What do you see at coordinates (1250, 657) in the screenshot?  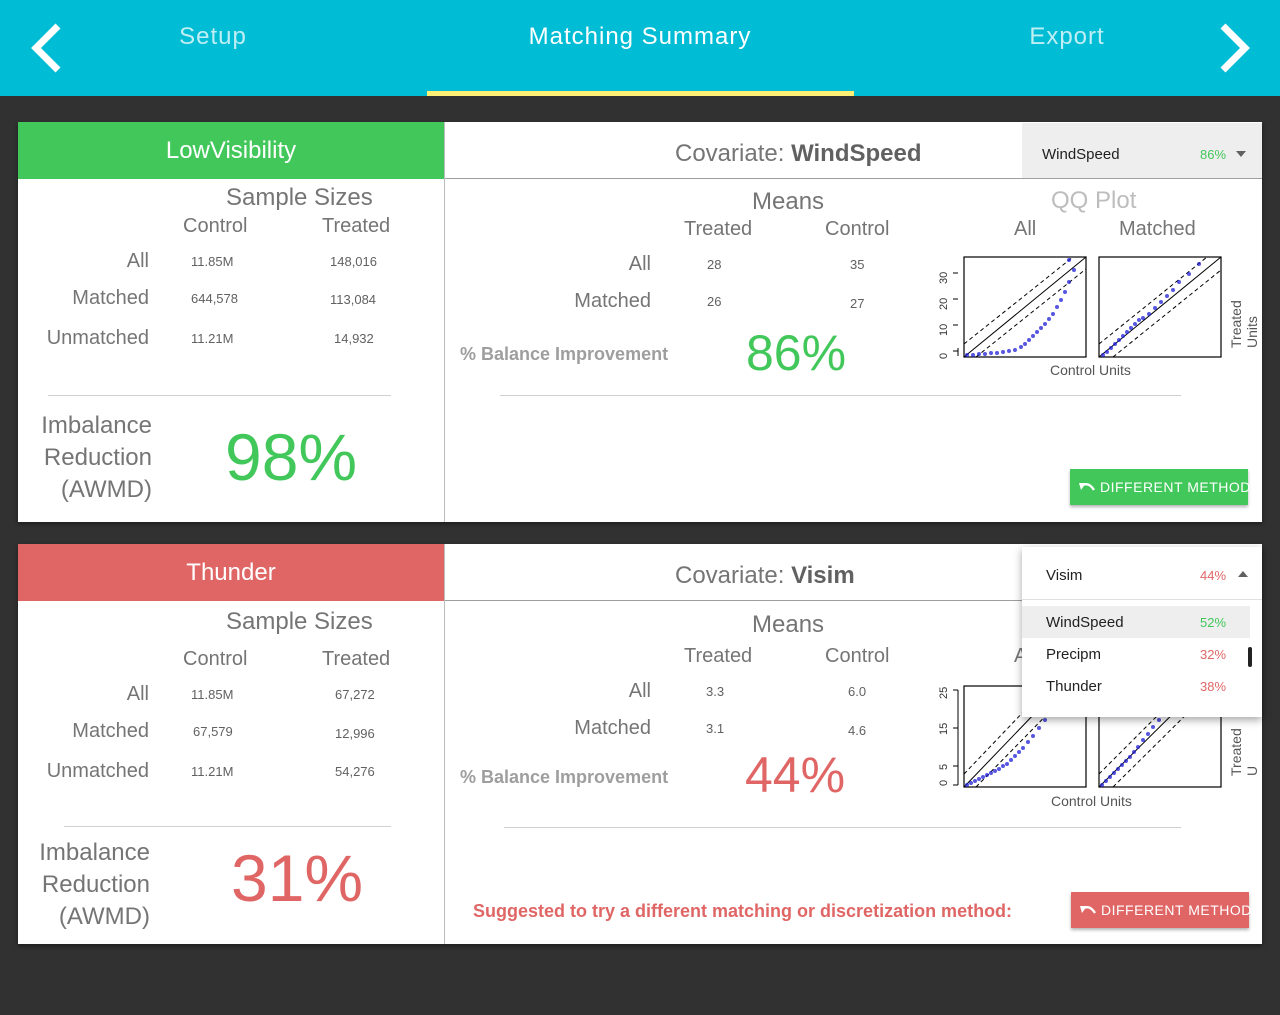 I see `dropdown-scrollbar` at bounding box center [1250, 657].